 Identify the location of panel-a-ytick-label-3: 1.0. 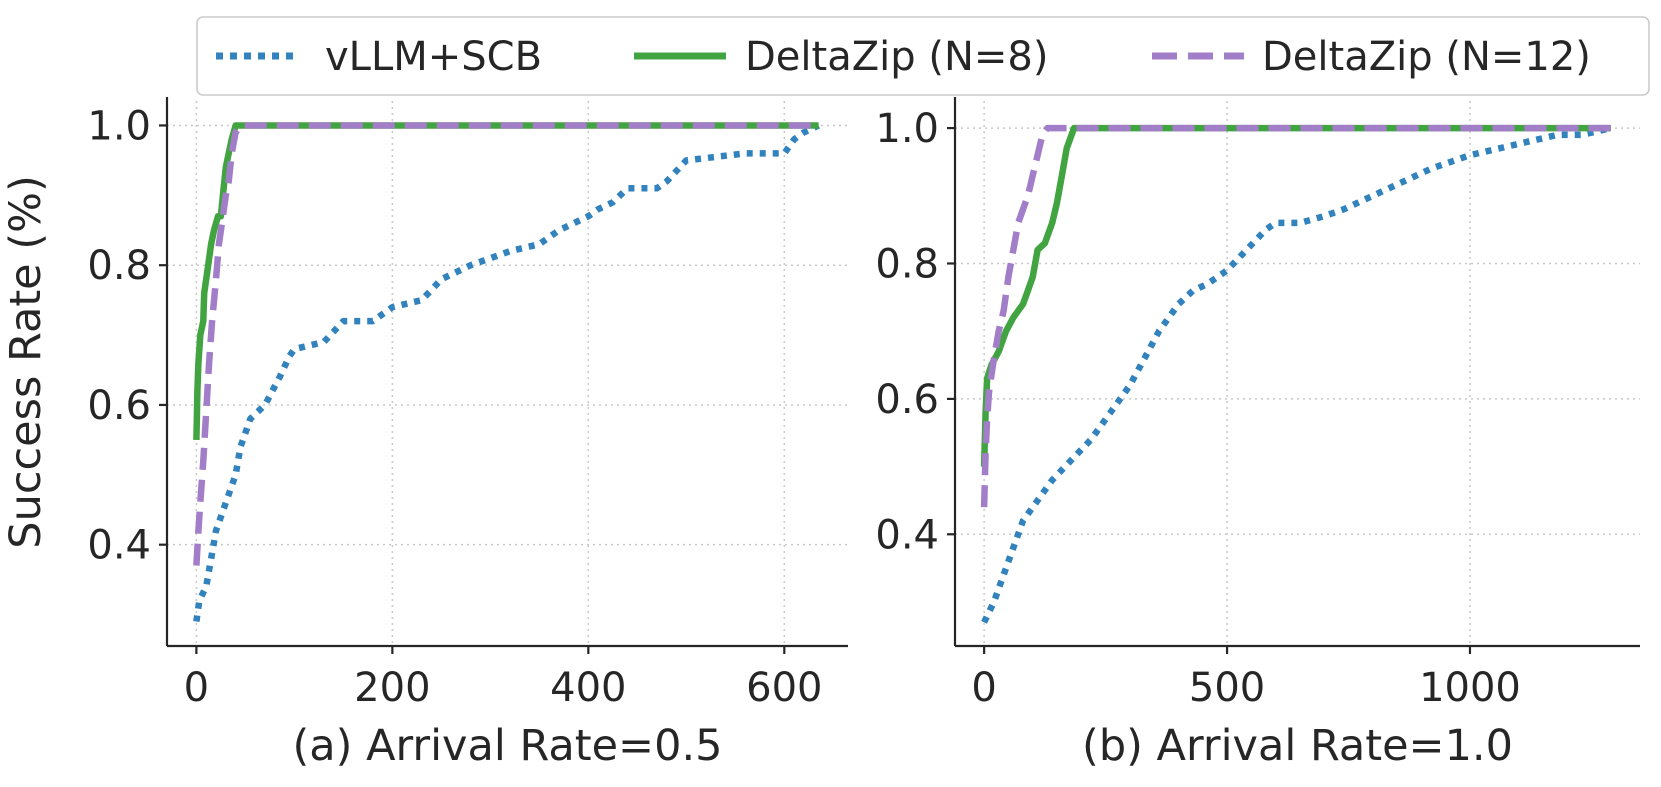
(119, 126).